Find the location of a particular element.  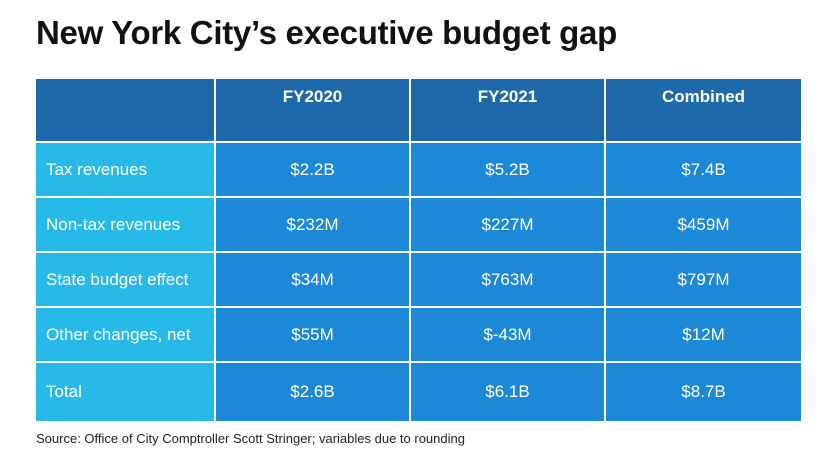

table-cell: $227M is located at coordinates (508, 225).